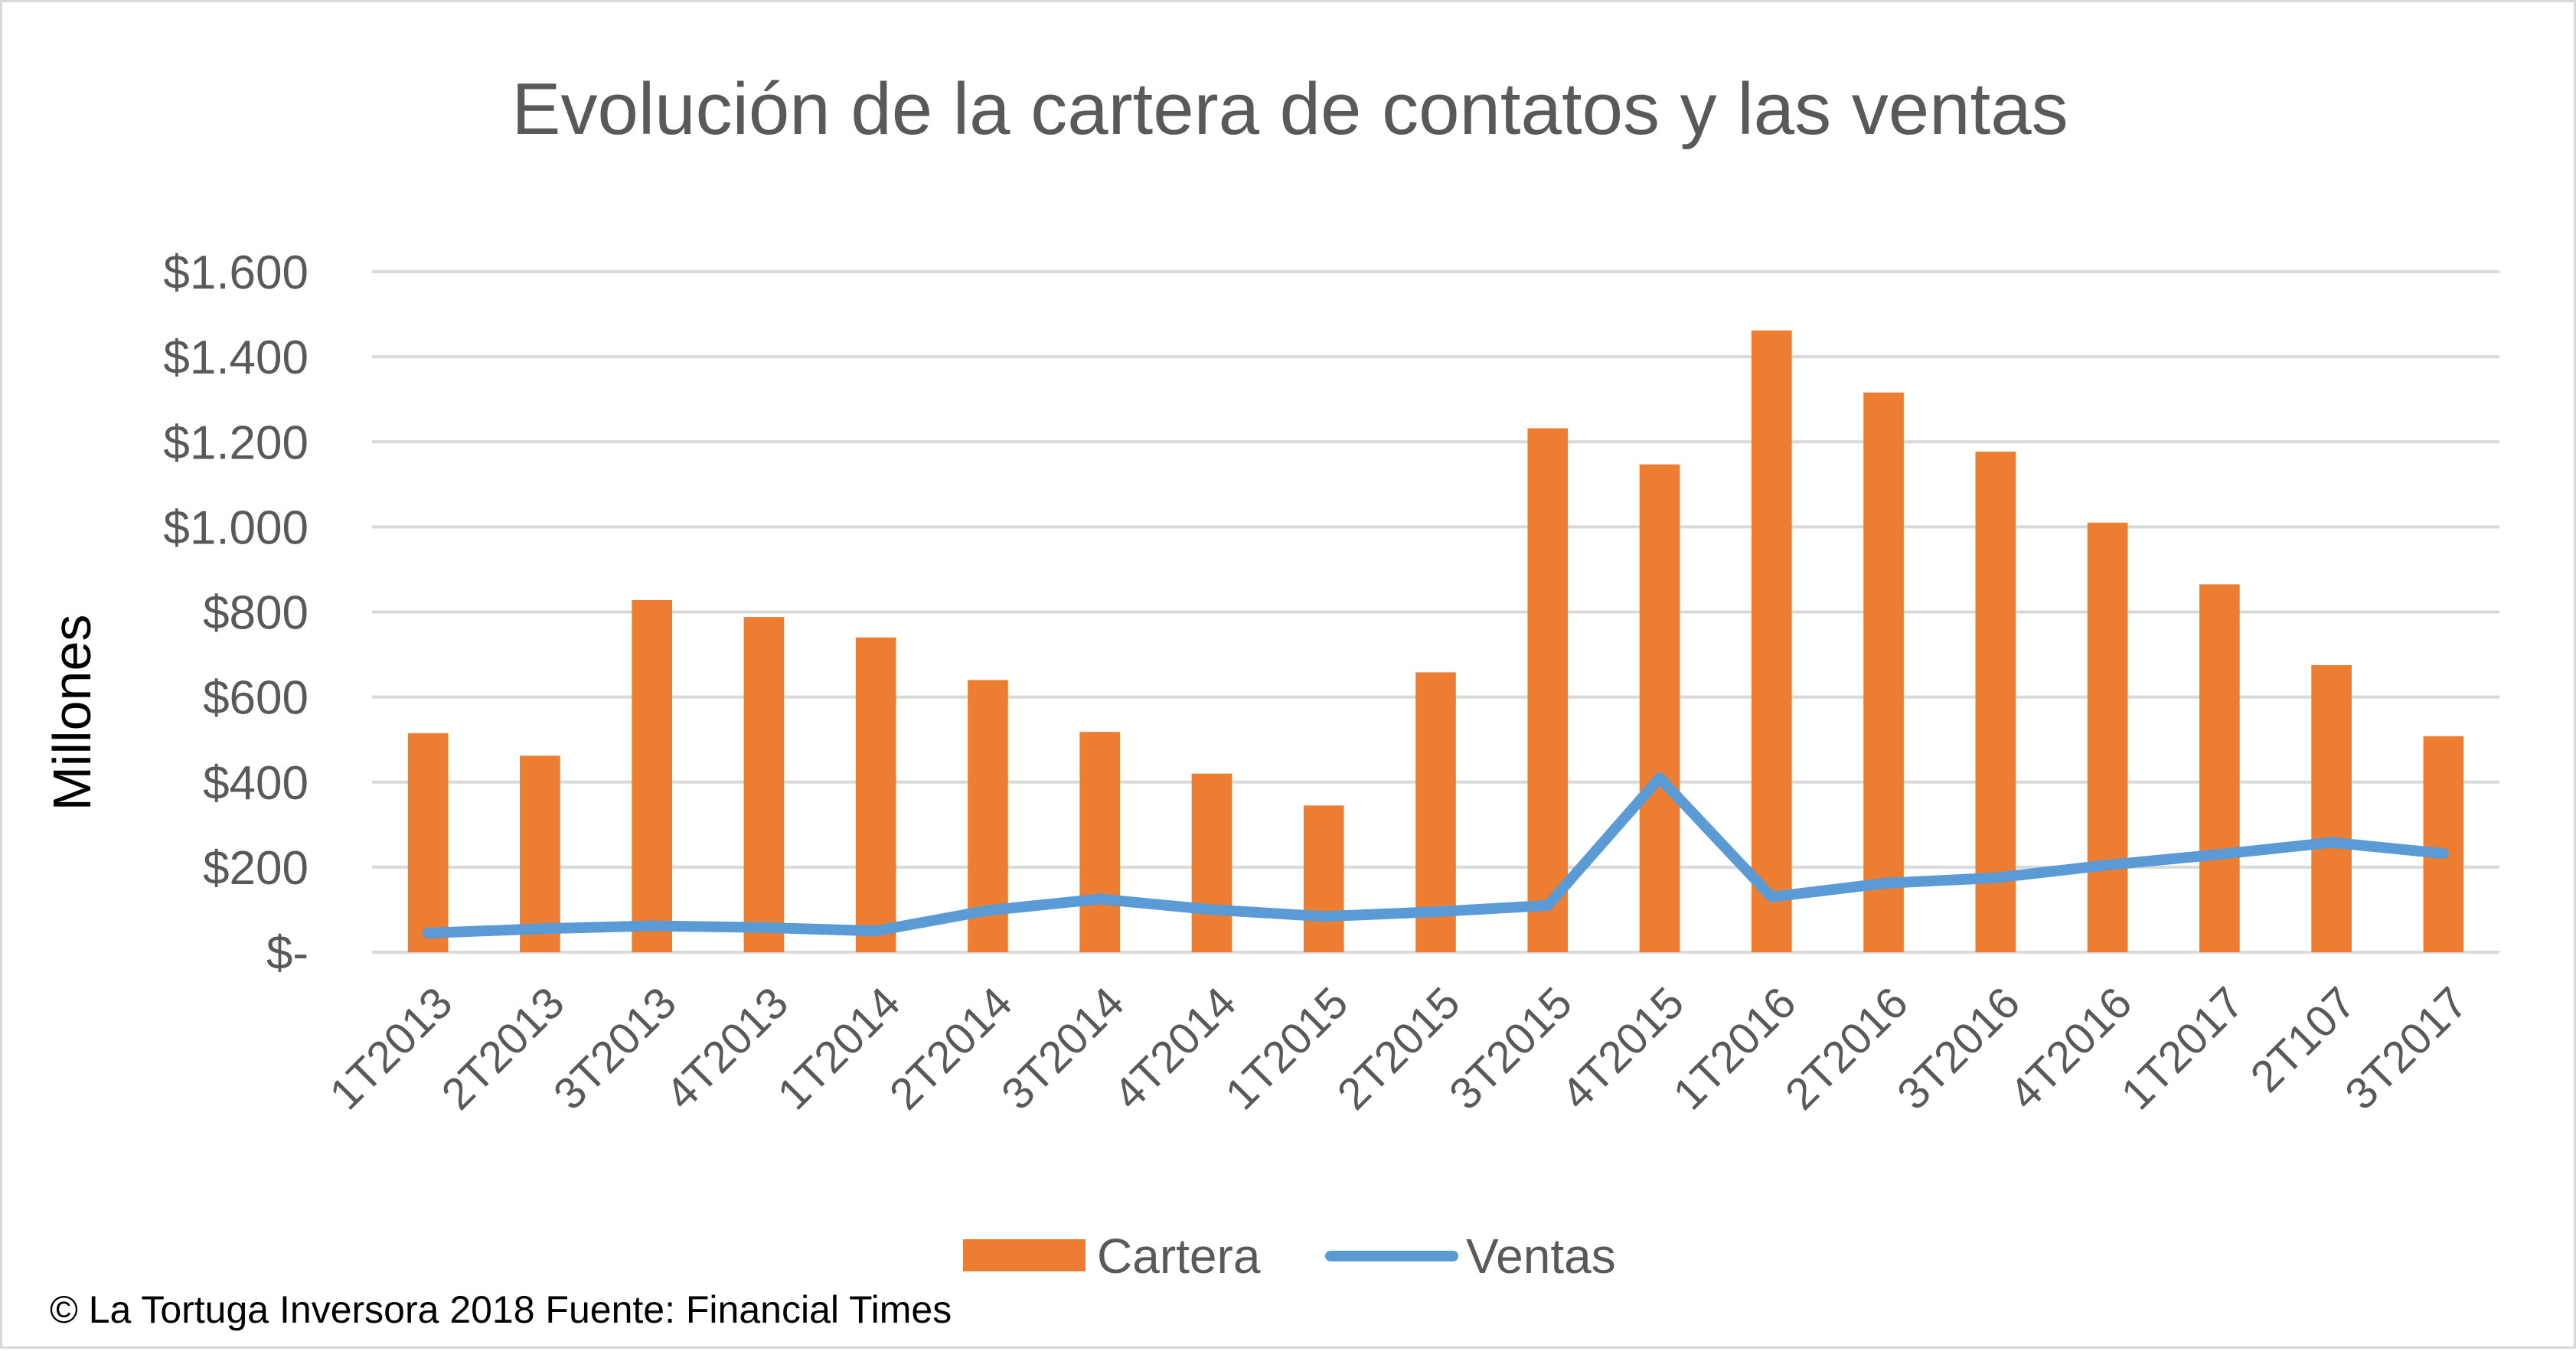  Describe the element at coordinates (236, 272) in the screenshot. I see `y-tick-label: $1.600` at that location.